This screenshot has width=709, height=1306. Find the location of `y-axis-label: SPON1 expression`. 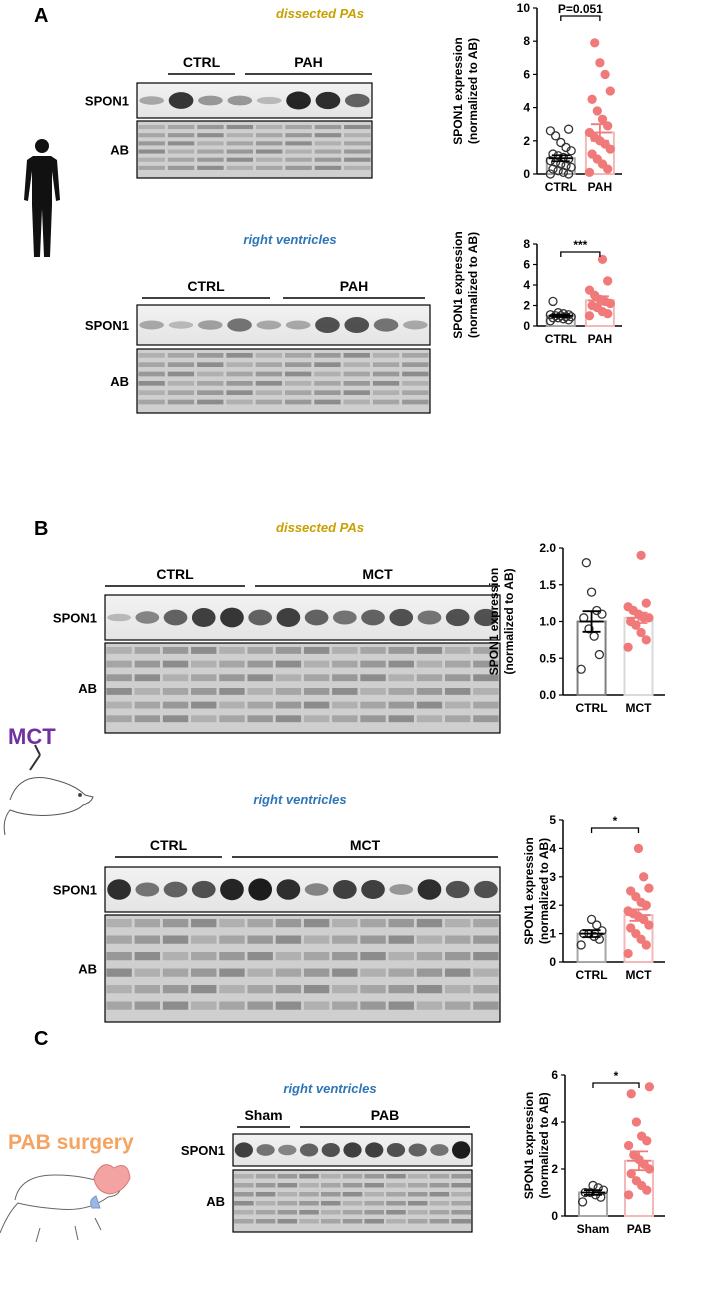

y-axis-label: SPON1 expression is located at coordinates (458, 284).